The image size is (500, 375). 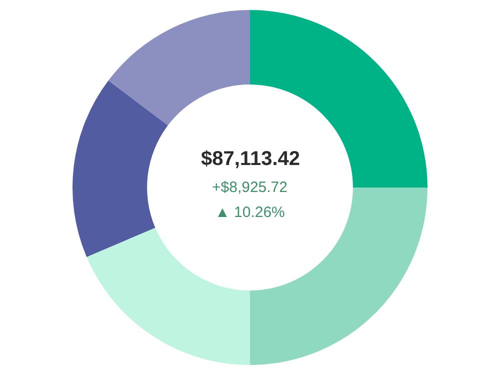 What do you see at coordinates (250, 212) in the screenshot?
I see `text: ▲ 10.26%` at bounding box center [250, 212].